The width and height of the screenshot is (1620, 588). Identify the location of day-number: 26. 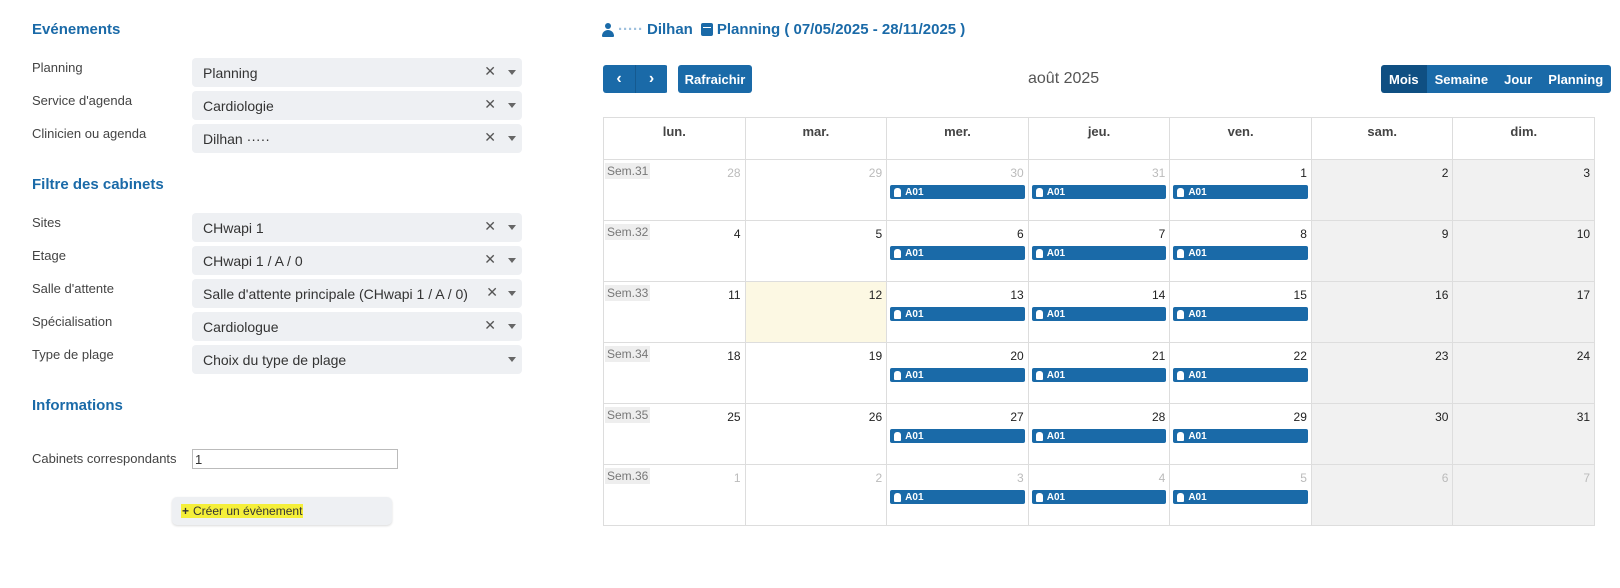
(875, 417).